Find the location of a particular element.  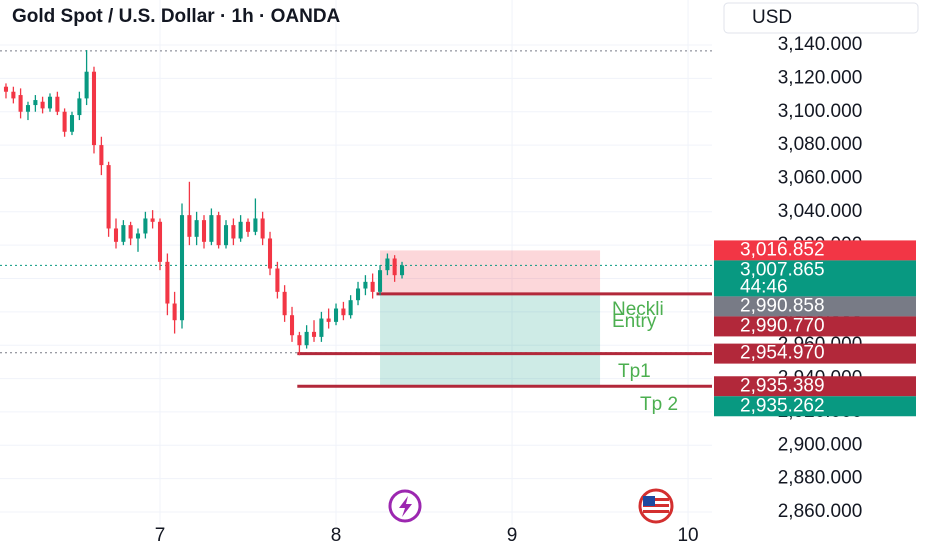

y-tick-label: 3,140.000 is located at coordinates (820, 44).